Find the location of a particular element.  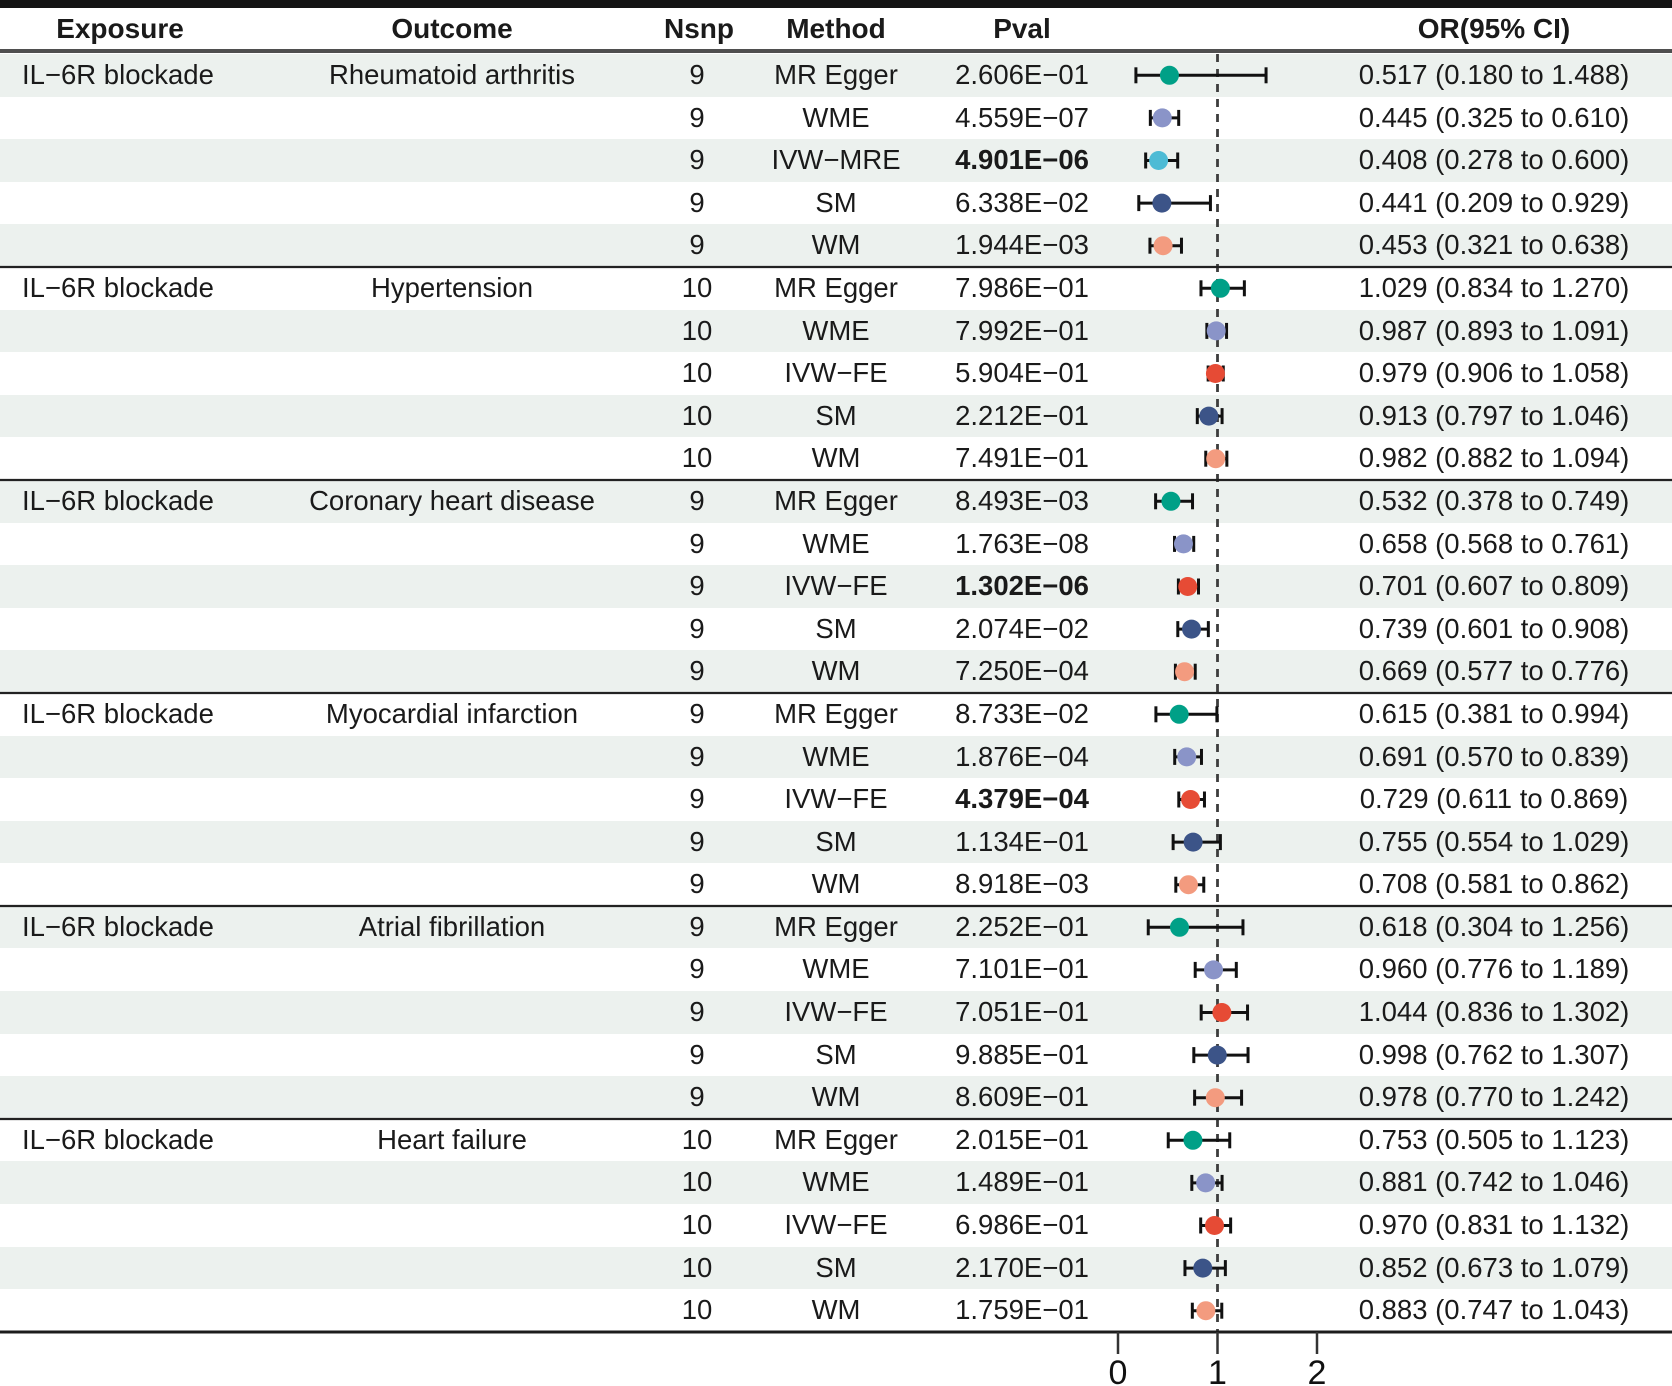

or-ci-cell: 0.445 (0.325 to 0.610) is located at coordinates (1494, 117).